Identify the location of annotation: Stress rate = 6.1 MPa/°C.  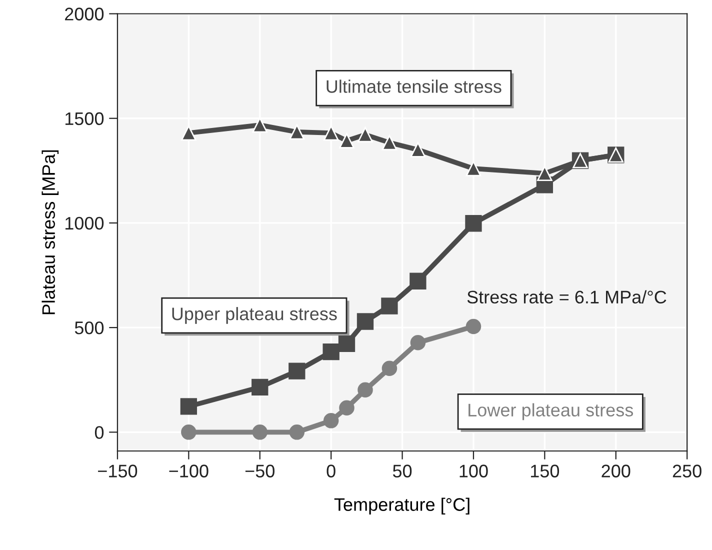
(566, 297).